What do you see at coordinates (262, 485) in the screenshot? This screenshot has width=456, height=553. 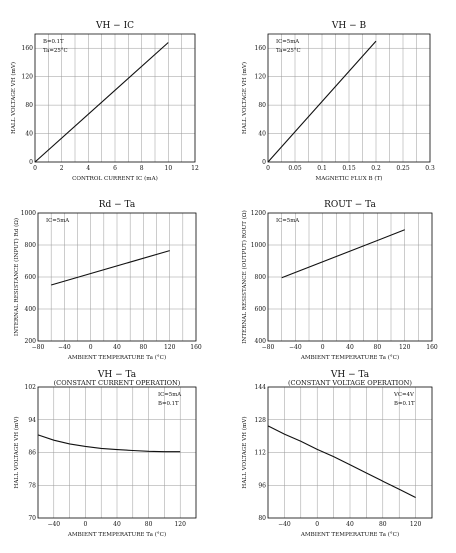 I see `y-tick-label: 96` at bounding box center [262, 485].